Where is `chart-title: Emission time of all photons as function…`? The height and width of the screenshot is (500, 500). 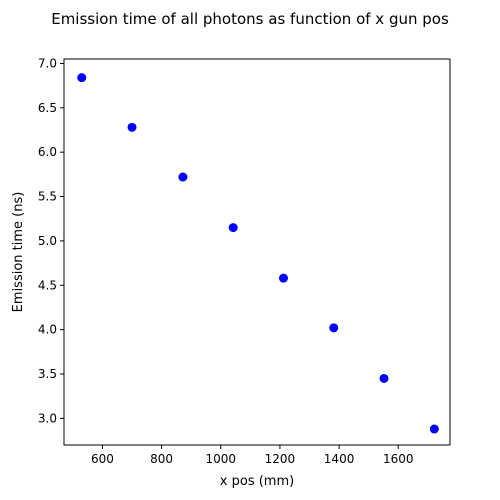 chart-title: Emission time of all photons as function… is located at coordinates (250, 19).